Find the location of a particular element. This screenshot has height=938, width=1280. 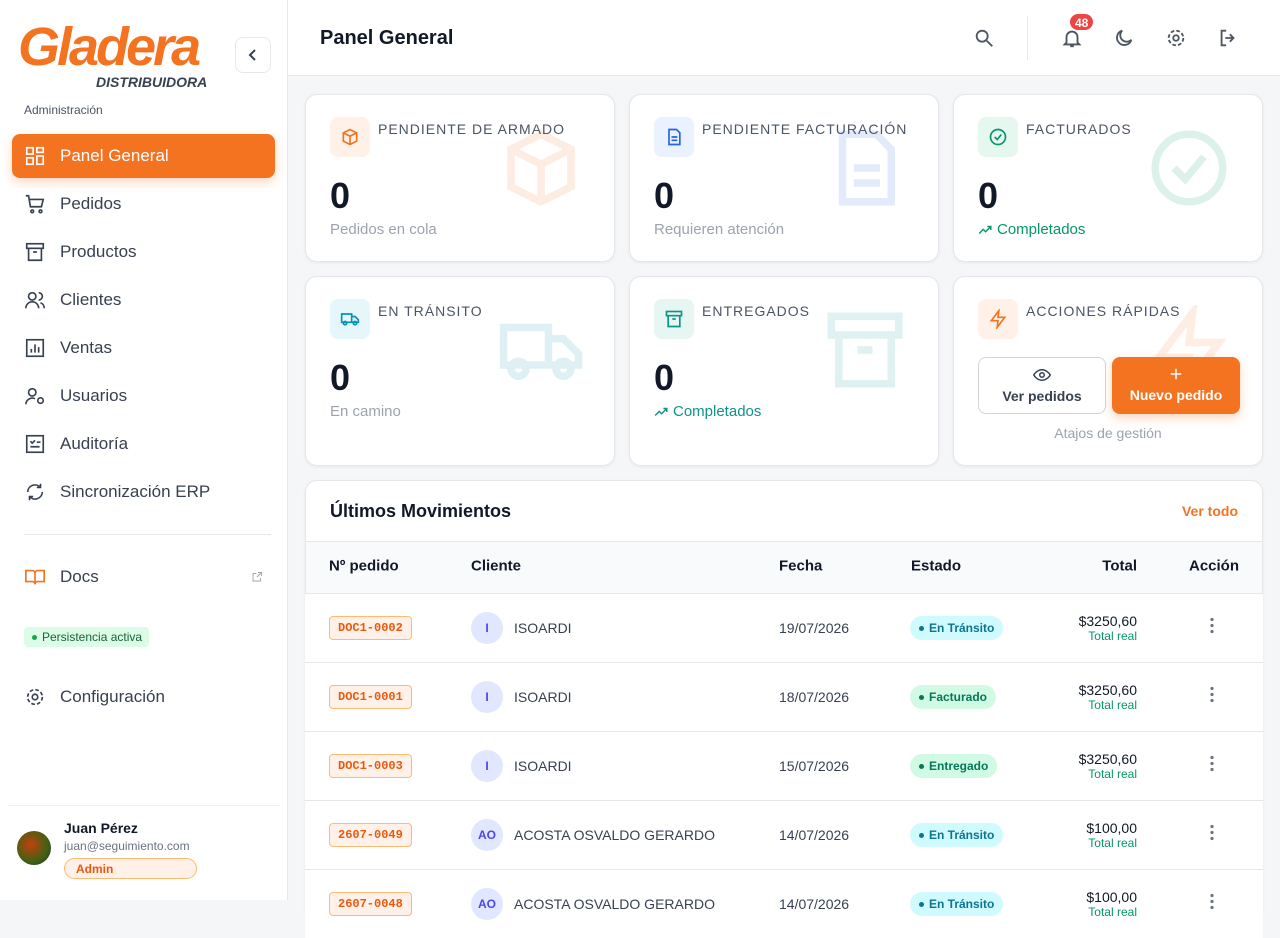

card-caption: Requieren atención is located at coordinates (719, 229).